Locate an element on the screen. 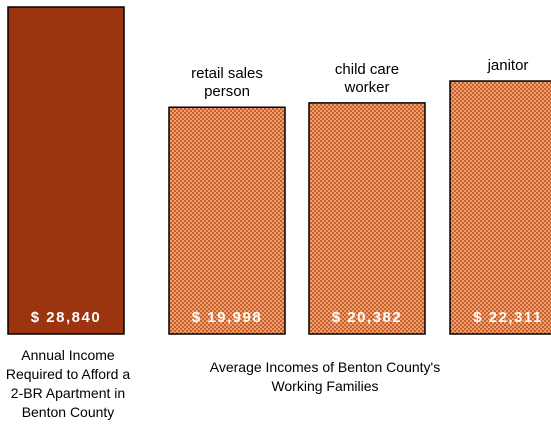 The image size is (551, 436). bottom-label-required-line: Benton County is located at coordinates (68, 412).